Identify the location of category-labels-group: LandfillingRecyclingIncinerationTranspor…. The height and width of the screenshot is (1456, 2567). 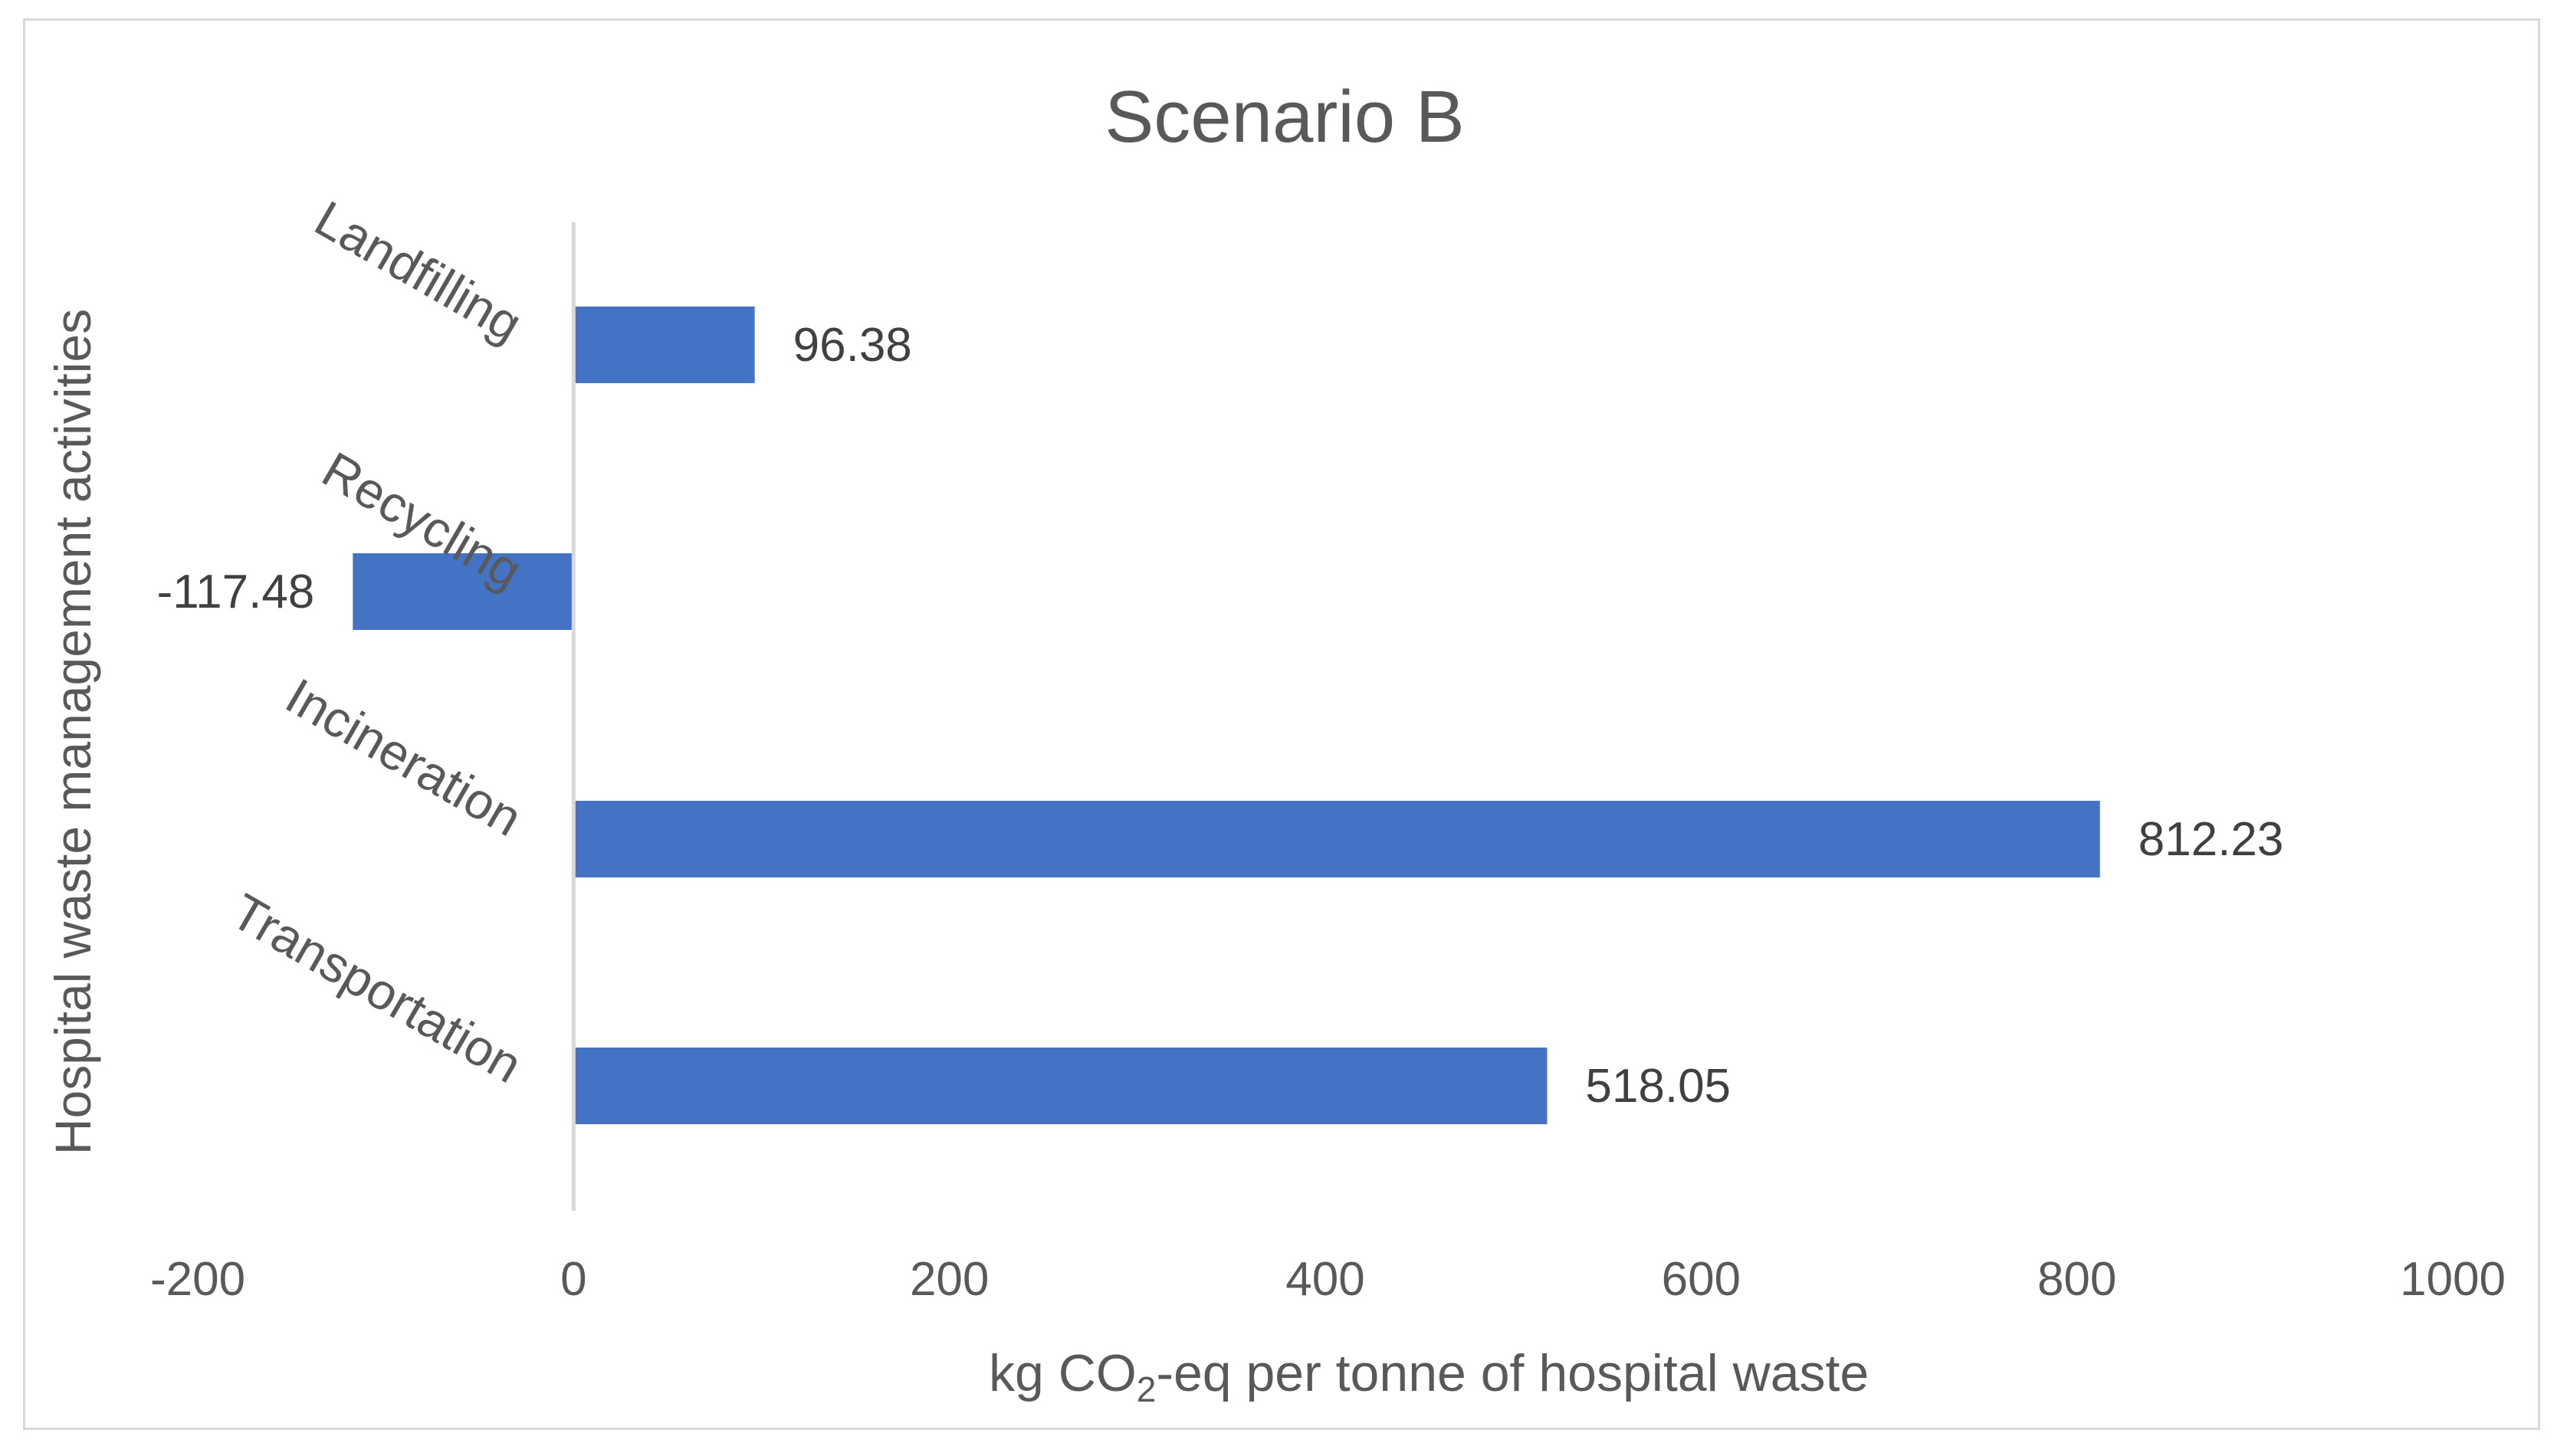
(376, 641).